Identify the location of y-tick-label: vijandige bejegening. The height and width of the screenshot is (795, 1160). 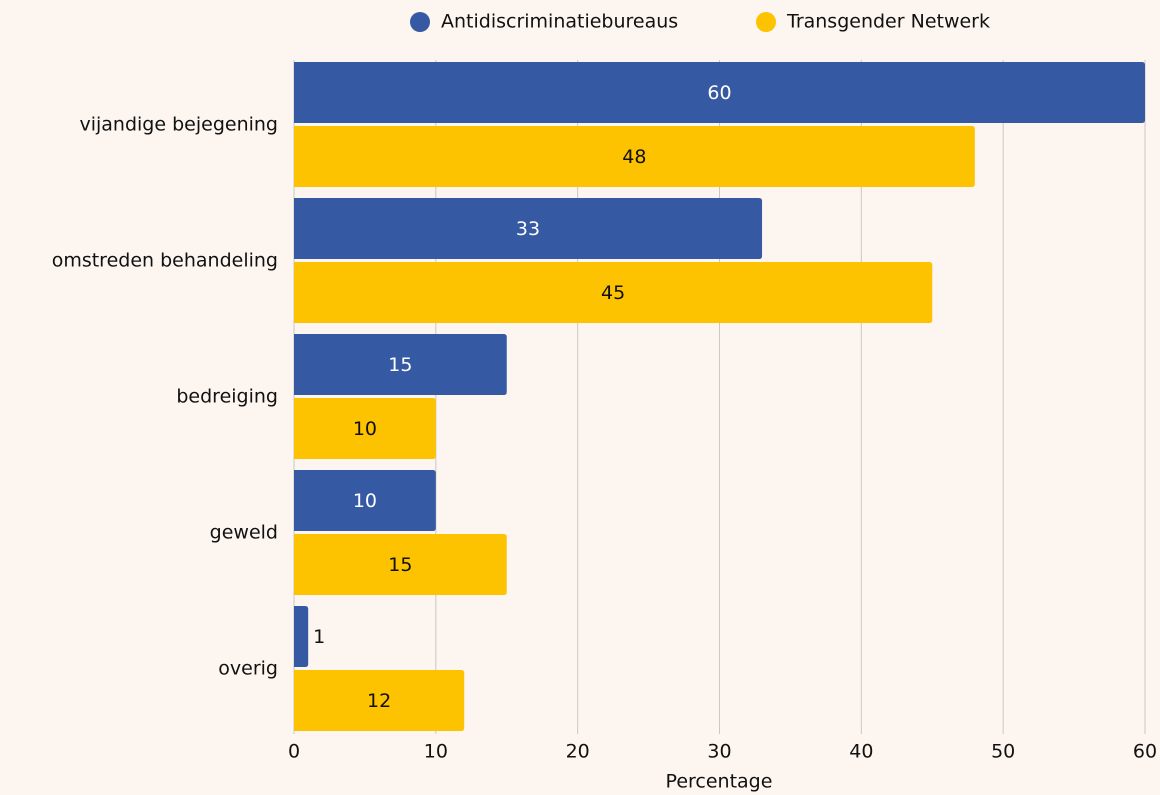
(178, 125).